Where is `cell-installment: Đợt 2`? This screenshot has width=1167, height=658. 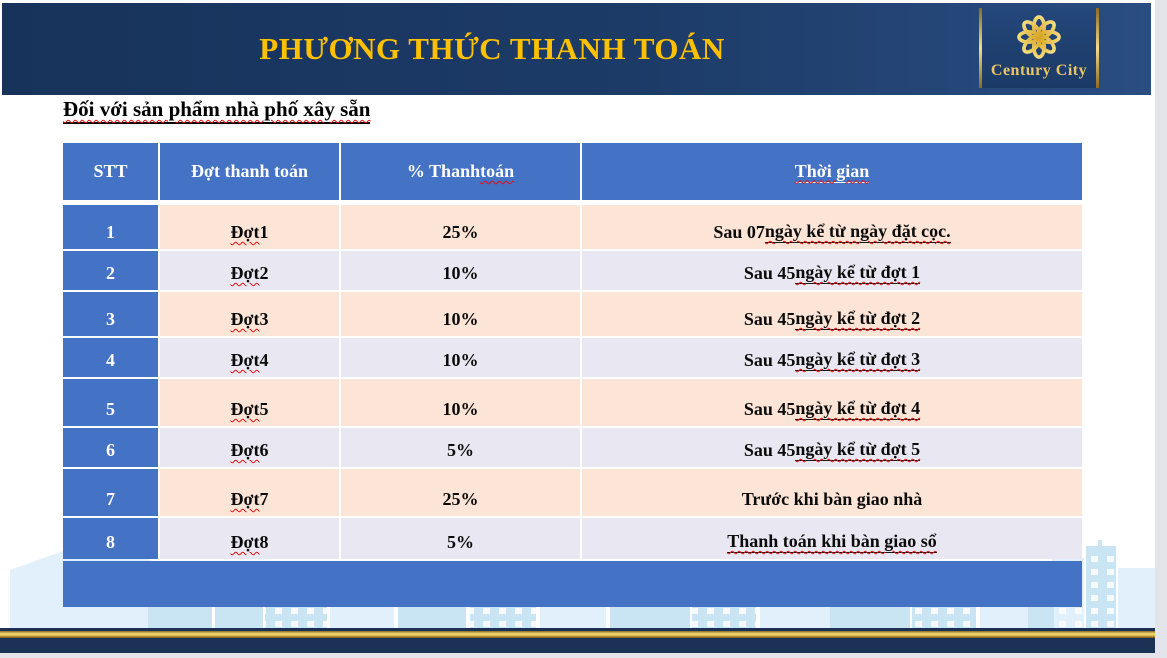
cell-installment: Đợt 2 is located at coordinates (249, 270).